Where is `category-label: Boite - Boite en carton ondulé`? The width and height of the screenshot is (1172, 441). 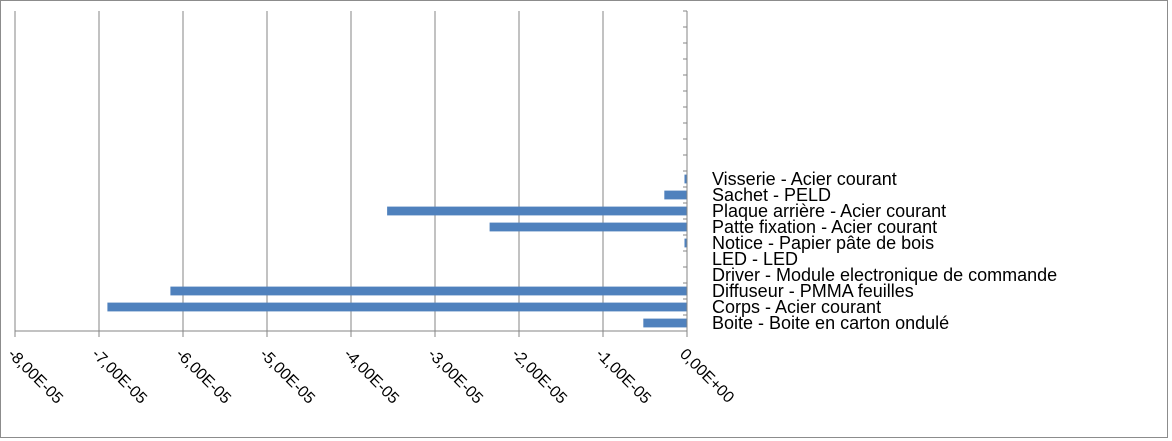
category-label: Boite - Boite en carton ondulé is located at coordinates (830, 323).